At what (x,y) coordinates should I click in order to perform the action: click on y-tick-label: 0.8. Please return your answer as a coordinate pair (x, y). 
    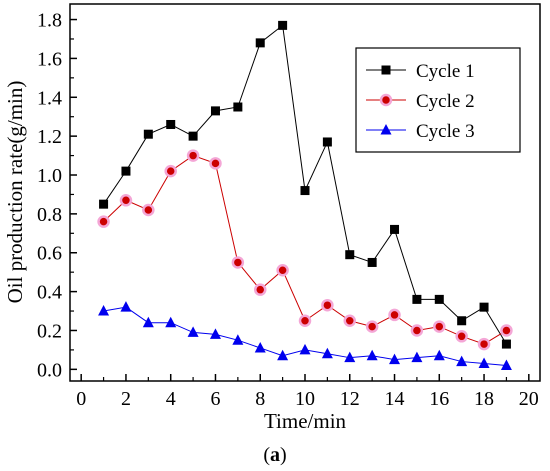
    Looking at the image, I should click on (49, 215).